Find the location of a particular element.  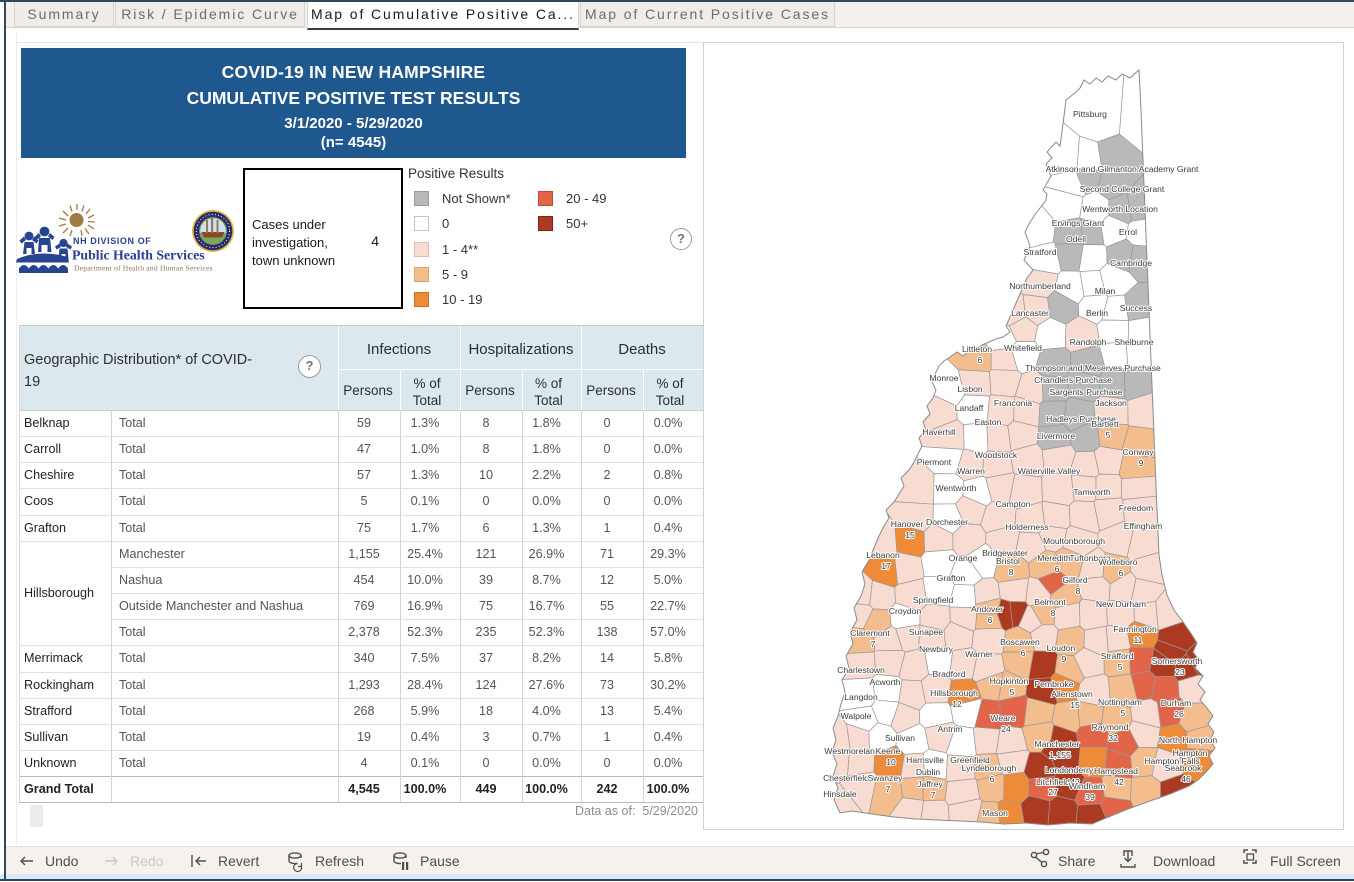

svg-text: Hillsborough is located at coordinates (954, 693).